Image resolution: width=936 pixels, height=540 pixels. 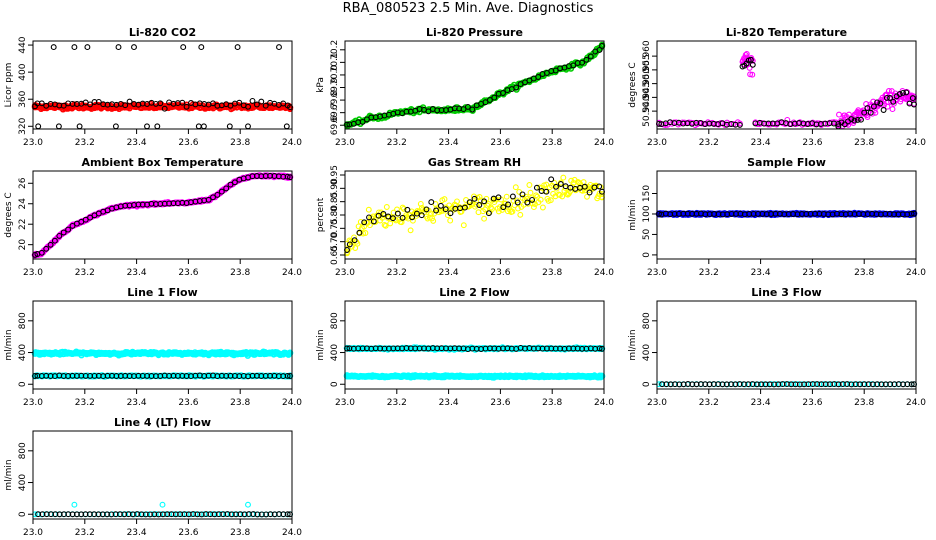 What do you see at coordinates (23, 204) in the screenshot?
I see `y-tick-label: 24` at bounding box center [23, 204].